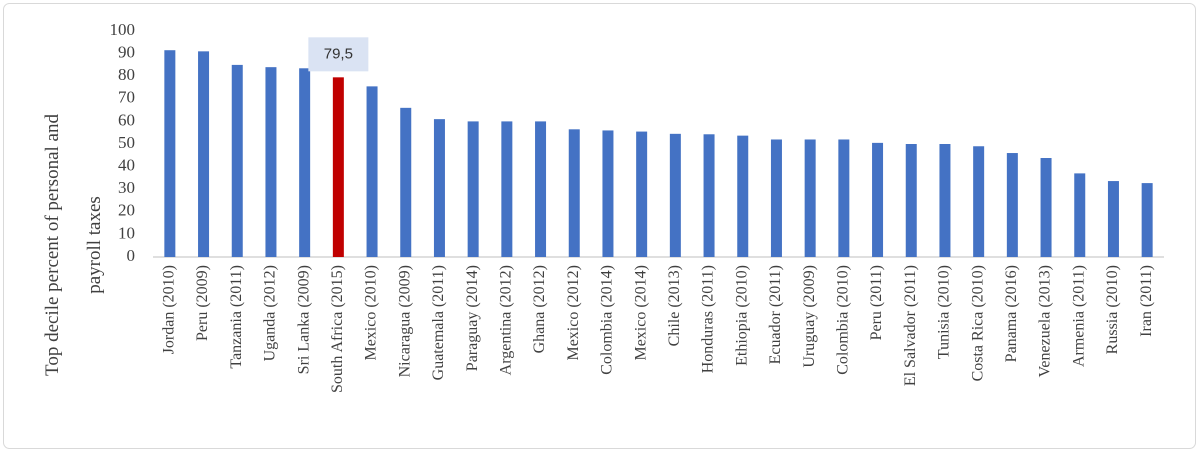  Describe the element at coordinates (640, 313) in the screenshot. I see `x-tick-label: Mexico (2014)` at that location.